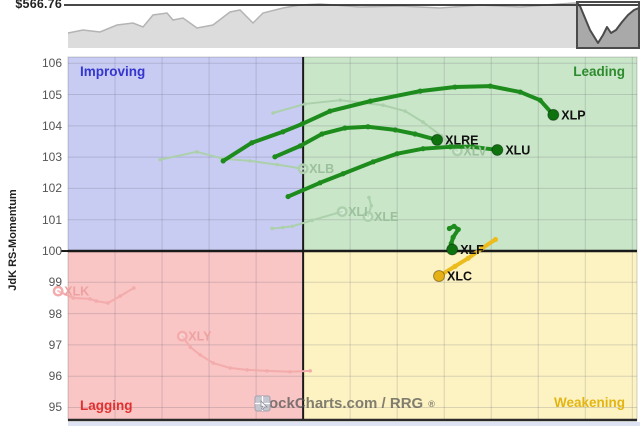  Describe the element at coordinates (55, 344) in the screenshot. I see `y-tick-label: 97` at that location.